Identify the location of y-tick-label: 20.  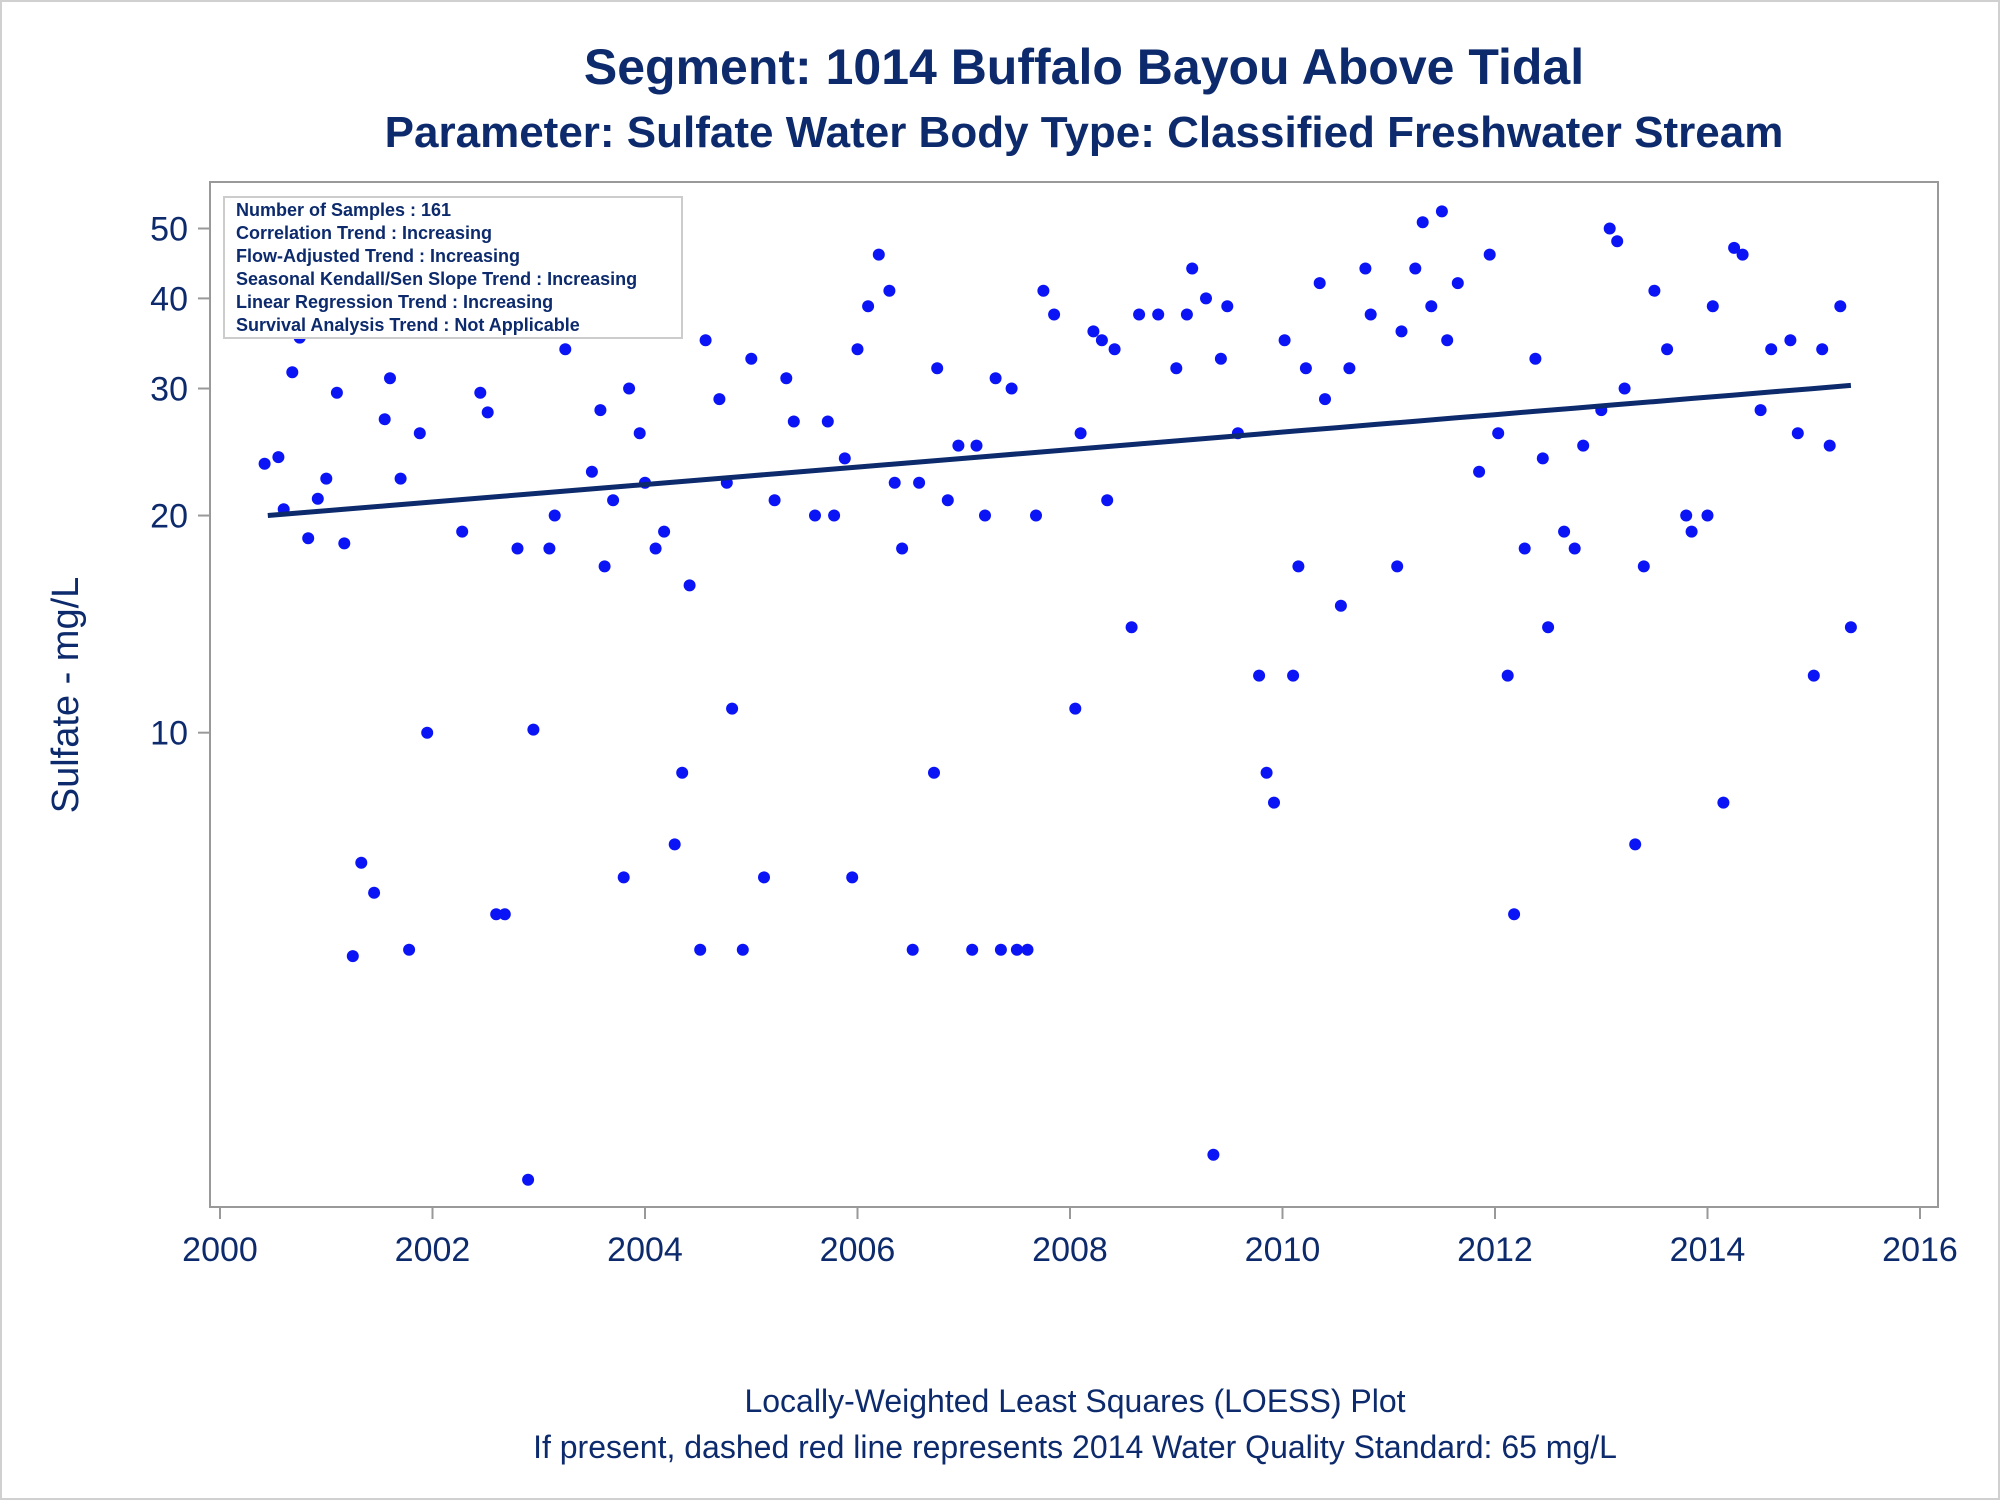
(169, 517).